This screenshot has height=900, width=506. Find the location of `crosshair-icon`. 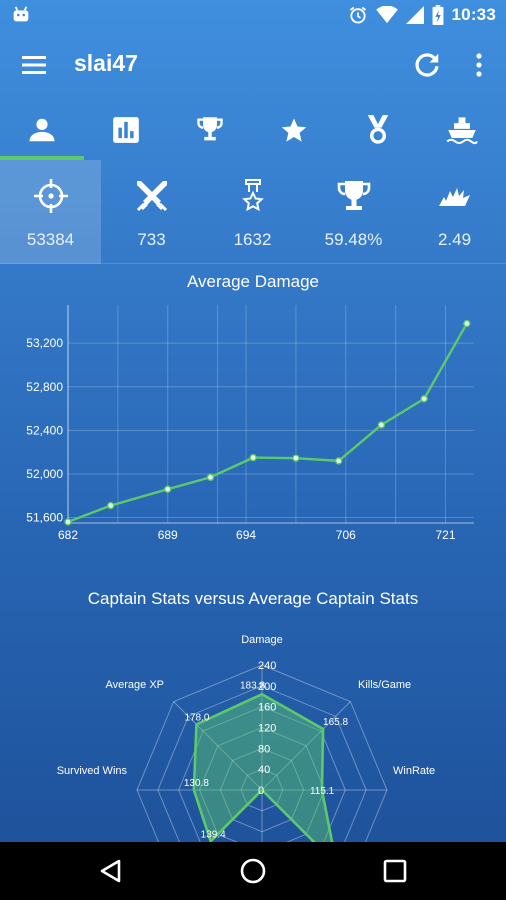

crosshair-icon is located at coordinates (50, 196).